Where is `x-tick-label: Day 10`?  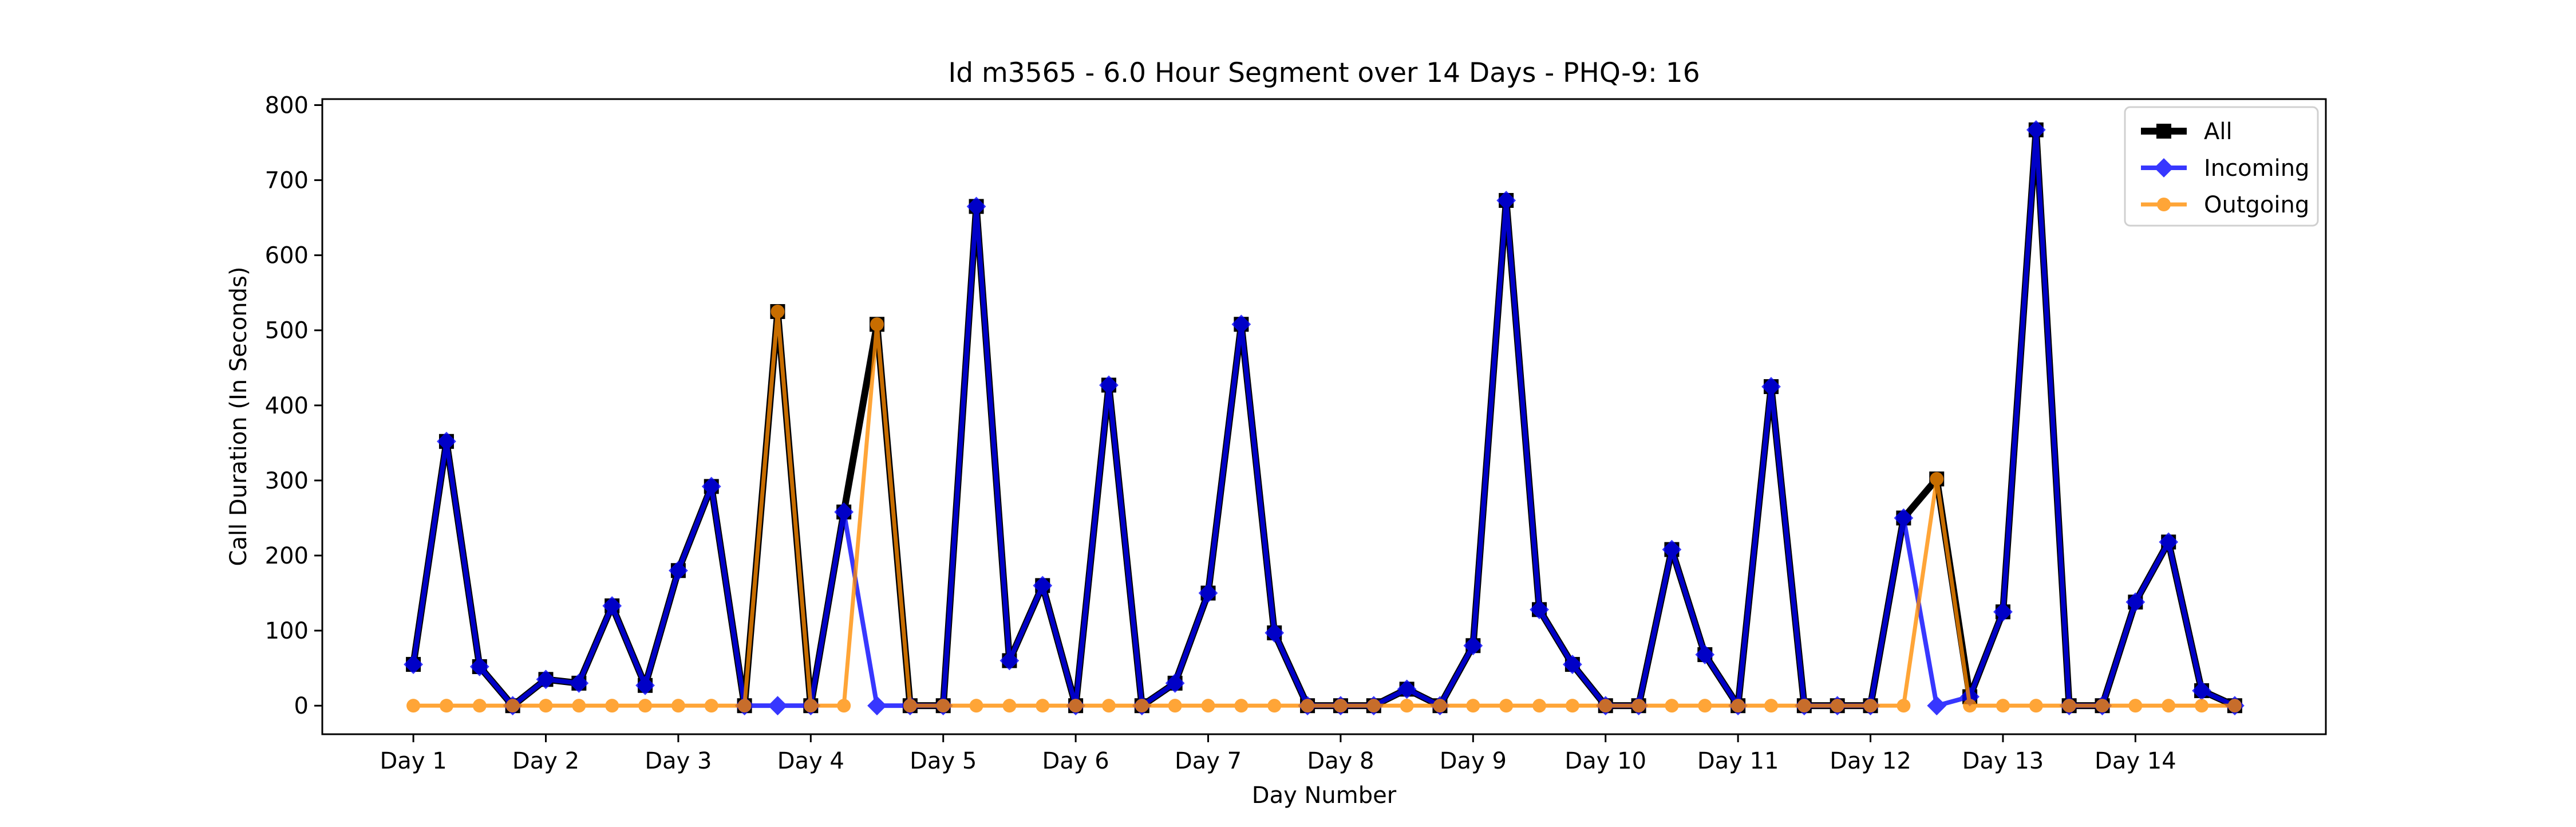 x-tick-label: Day 10 is located at coordinates (1605, 761).